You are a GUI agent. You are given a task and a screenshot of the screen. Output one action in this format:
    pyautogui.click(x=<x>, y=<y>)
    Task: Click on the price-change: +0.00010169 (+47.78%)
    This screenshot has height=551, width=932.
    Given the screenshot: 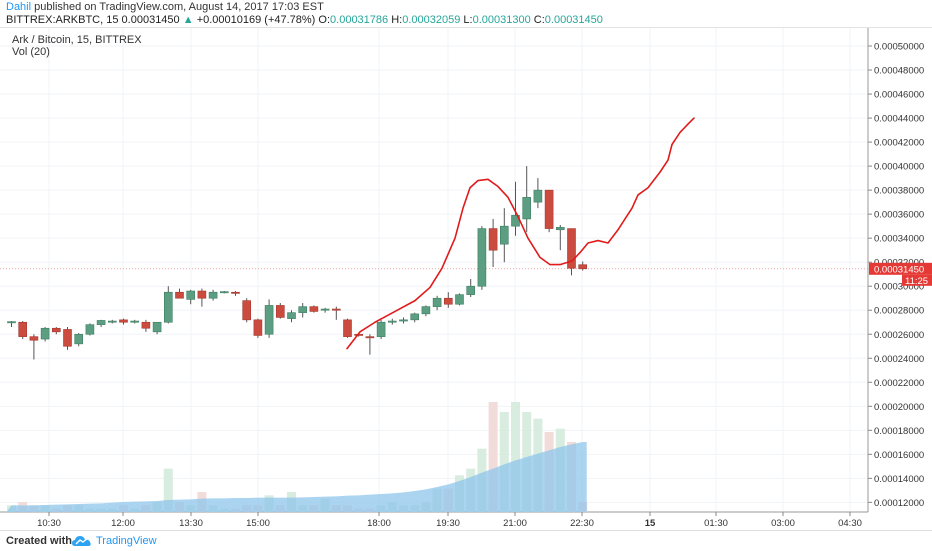 What is the action you would take?
    pyautogui.click(x=256, y=20)
    